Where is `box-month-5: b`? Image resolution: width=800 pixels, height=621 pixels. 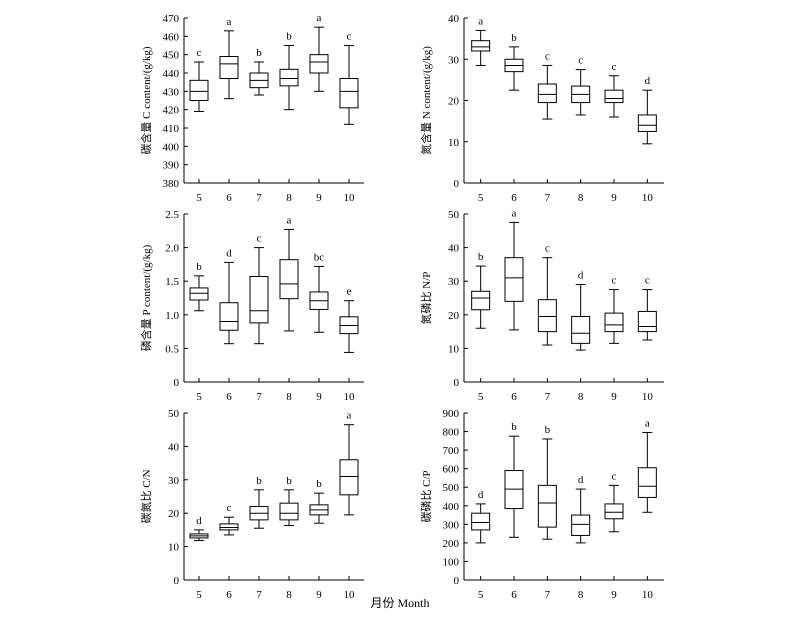
box-month-5: b is located at coordinates (481, 290).